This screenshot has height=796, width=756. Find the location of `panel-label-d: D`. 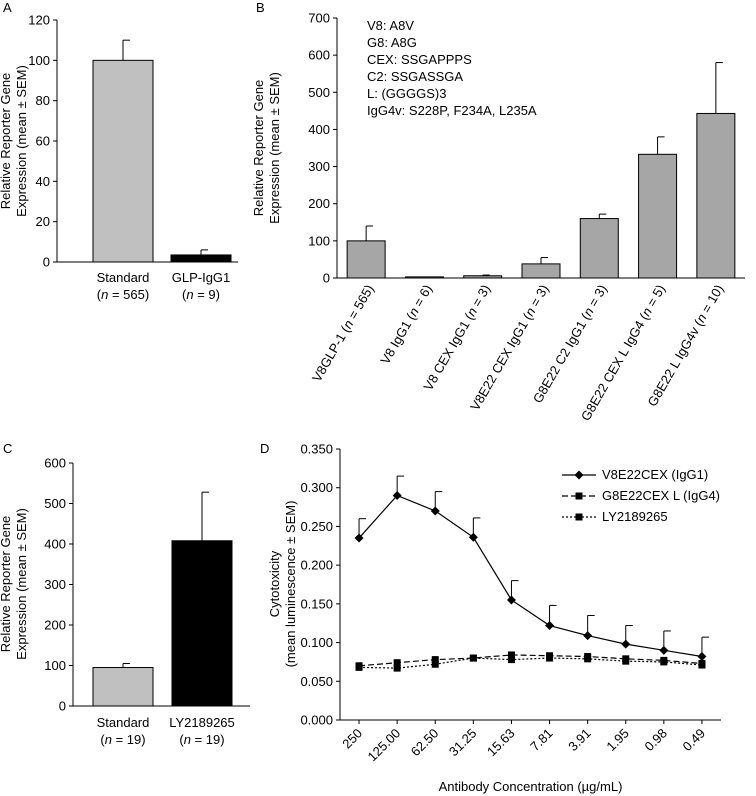

panel-label-d: D is located at coordinates (264, 448).